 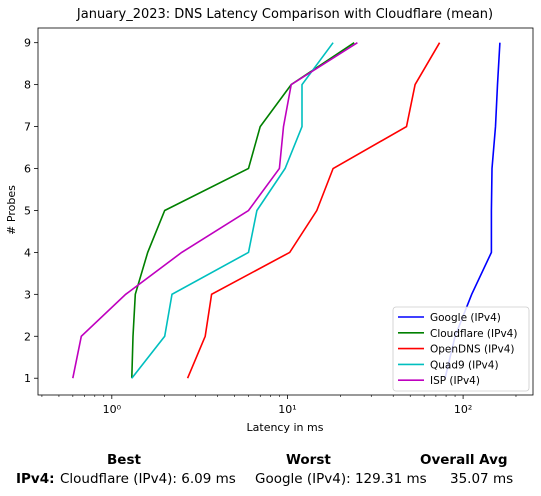 I want to click on summary-best-value: Cloudflare (IPv4): 6.09 ms, so click(x=148, y=479).